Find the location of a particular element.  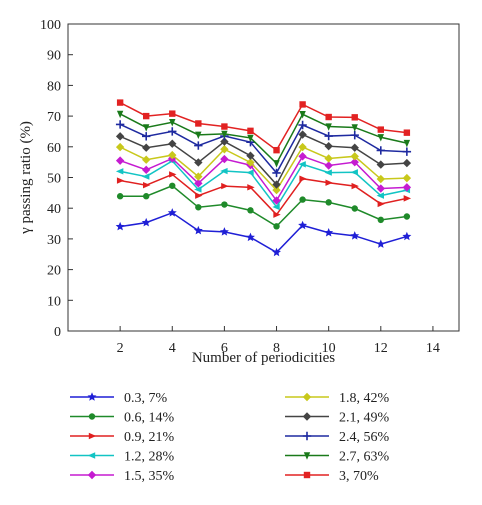

legend-label: 3, 70% is located at coordinates (359, 476).